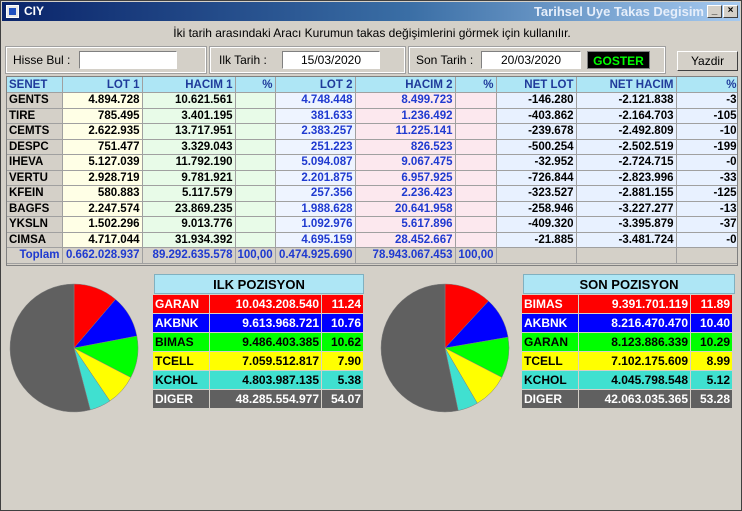  What do you see at coordinates (258, 342) in the screenshot?
I see `list-item: BIMAS 9.486.403.385 10.62` at bounding box center [258, 342].